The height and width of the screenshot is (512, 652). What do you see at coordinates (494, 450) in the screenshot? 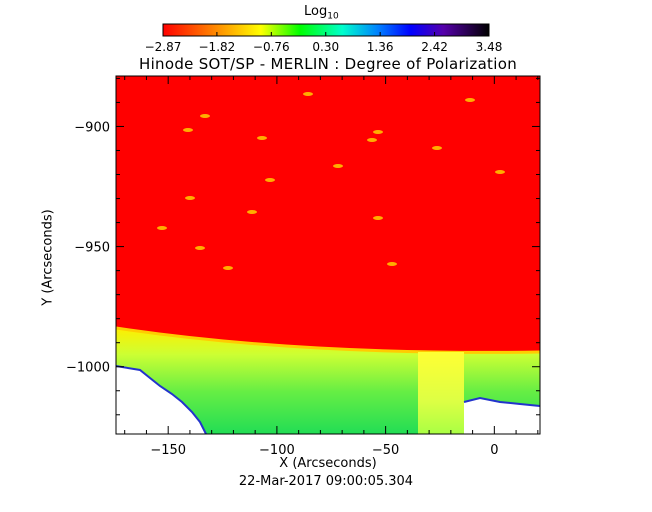
I see `x-tick-label: 0` at bounding box center [494, 450].